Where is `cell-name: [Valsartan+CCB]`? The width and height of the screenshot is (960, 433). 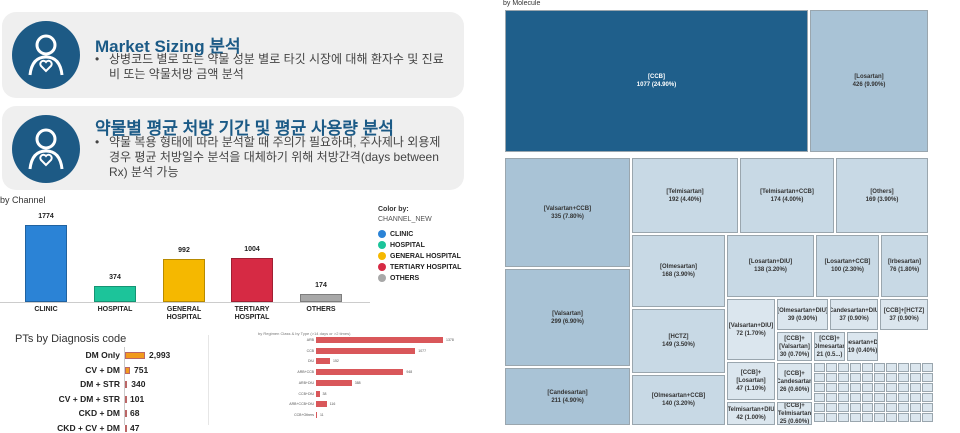
cell-name: [Valsartan+CCB] is located at coordinates (567, 208).